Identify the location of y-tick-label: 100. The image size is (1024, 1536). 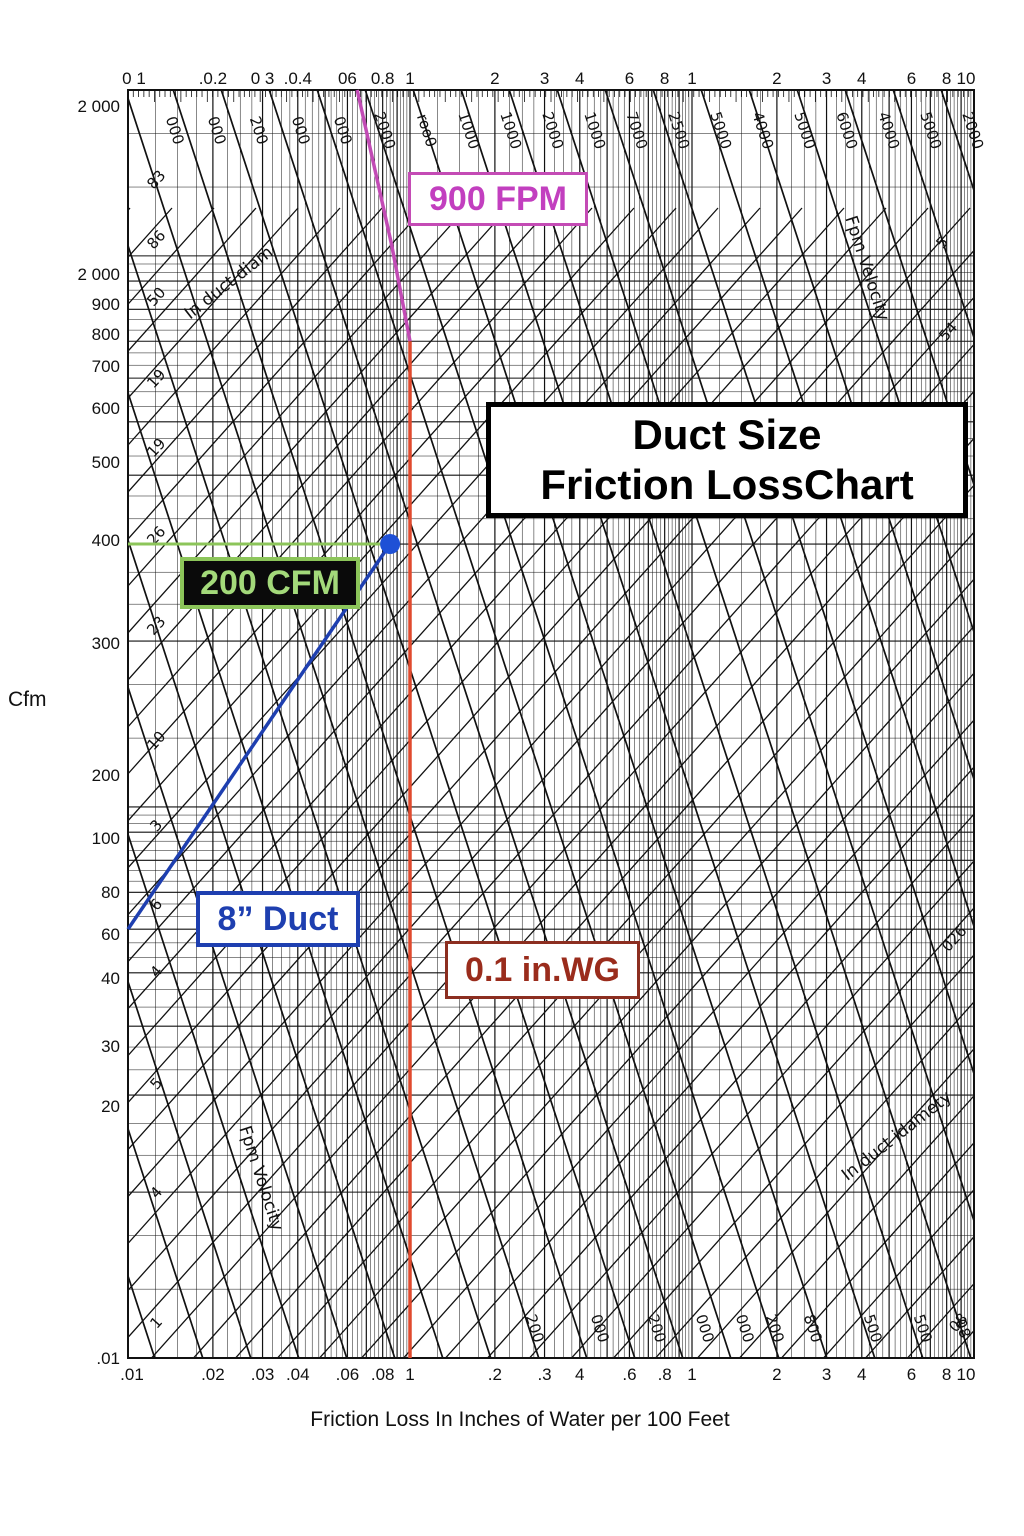
(106, 838).